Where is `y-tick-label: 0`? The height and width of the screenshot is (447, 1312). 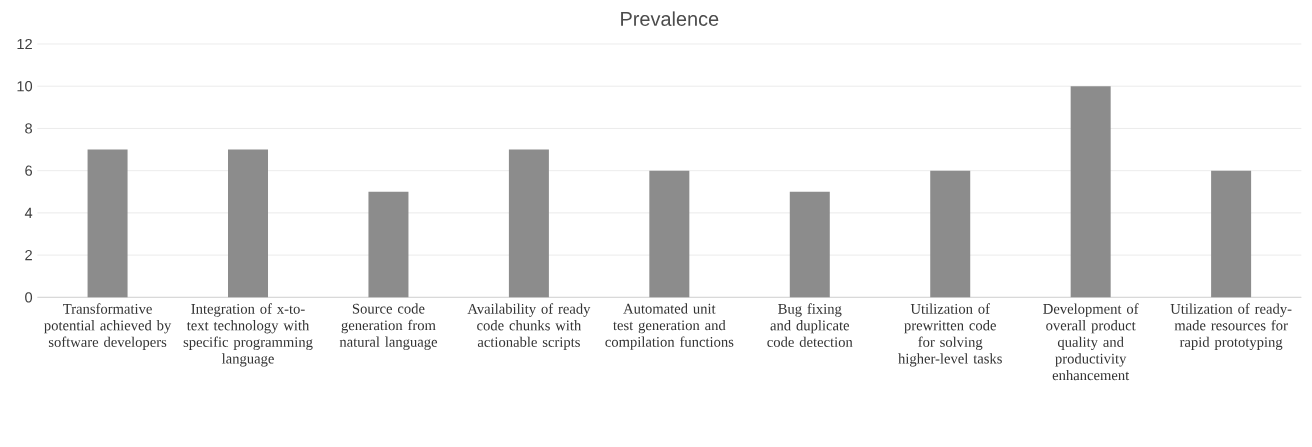 y-tick-label: 0 is located at coordinates (29, 297).